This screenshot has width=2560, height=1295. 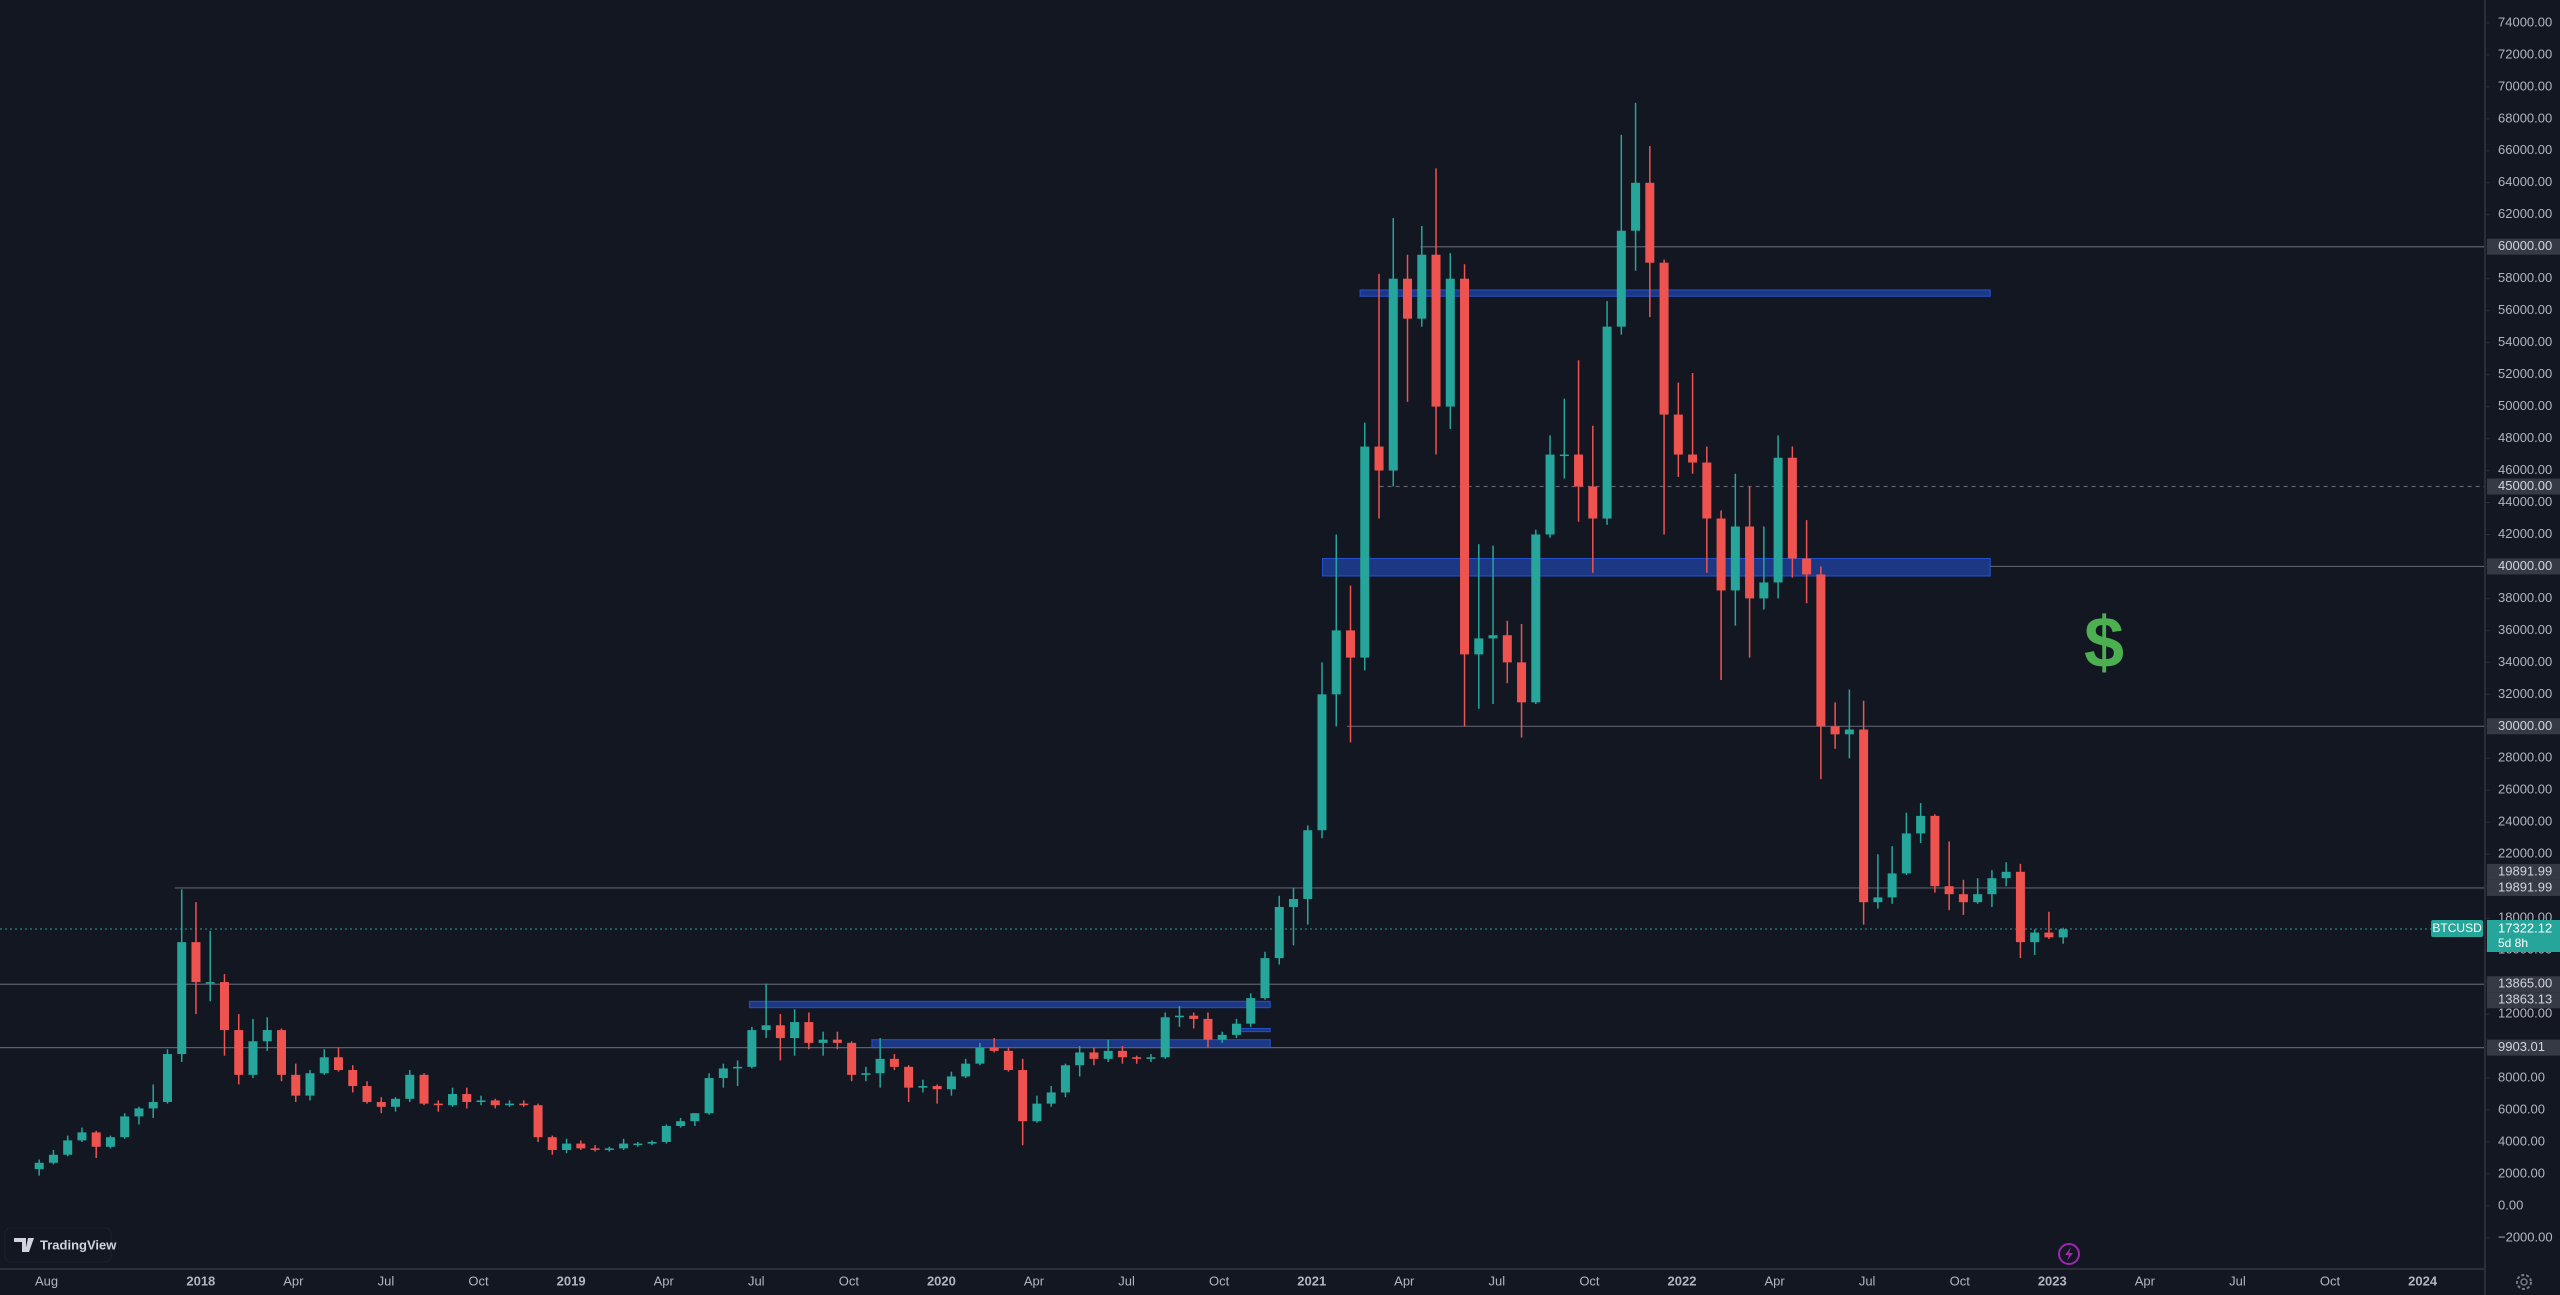 I want to click on price-label: 45000.00, so click(x=2525, y=485).